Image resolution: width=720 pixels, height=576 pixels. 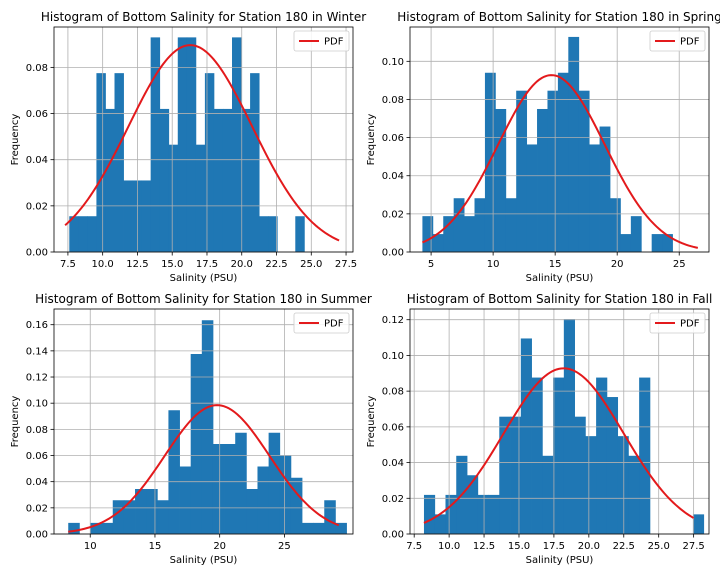 What do you see at coordinates (493, 264) in the screenshot?
I see `x-tick-label: 10` at bounding box center [493, 264].